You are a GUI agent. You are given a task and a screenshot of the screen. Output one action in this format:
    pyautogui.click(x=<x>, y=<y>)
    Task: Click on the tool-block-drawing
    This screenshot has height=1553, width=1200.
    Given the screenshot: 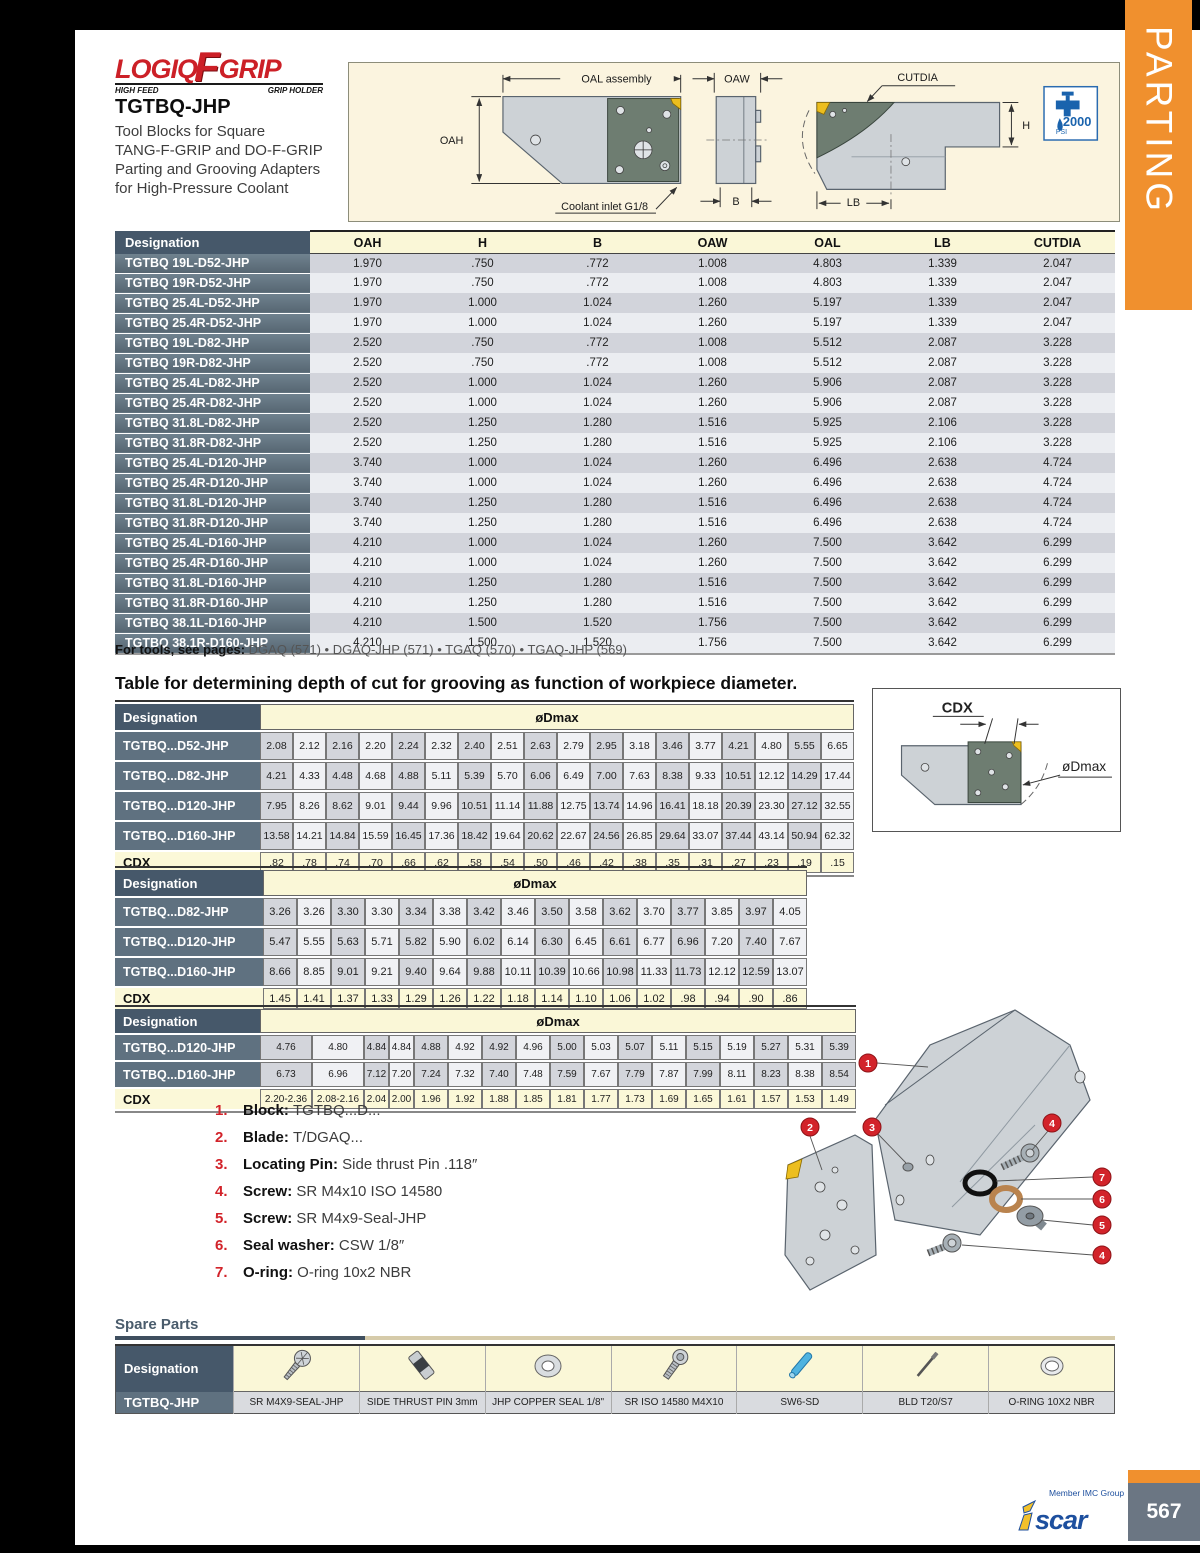 What is the action you would take?
    pyautogui.click(x=982, y=1122)
    